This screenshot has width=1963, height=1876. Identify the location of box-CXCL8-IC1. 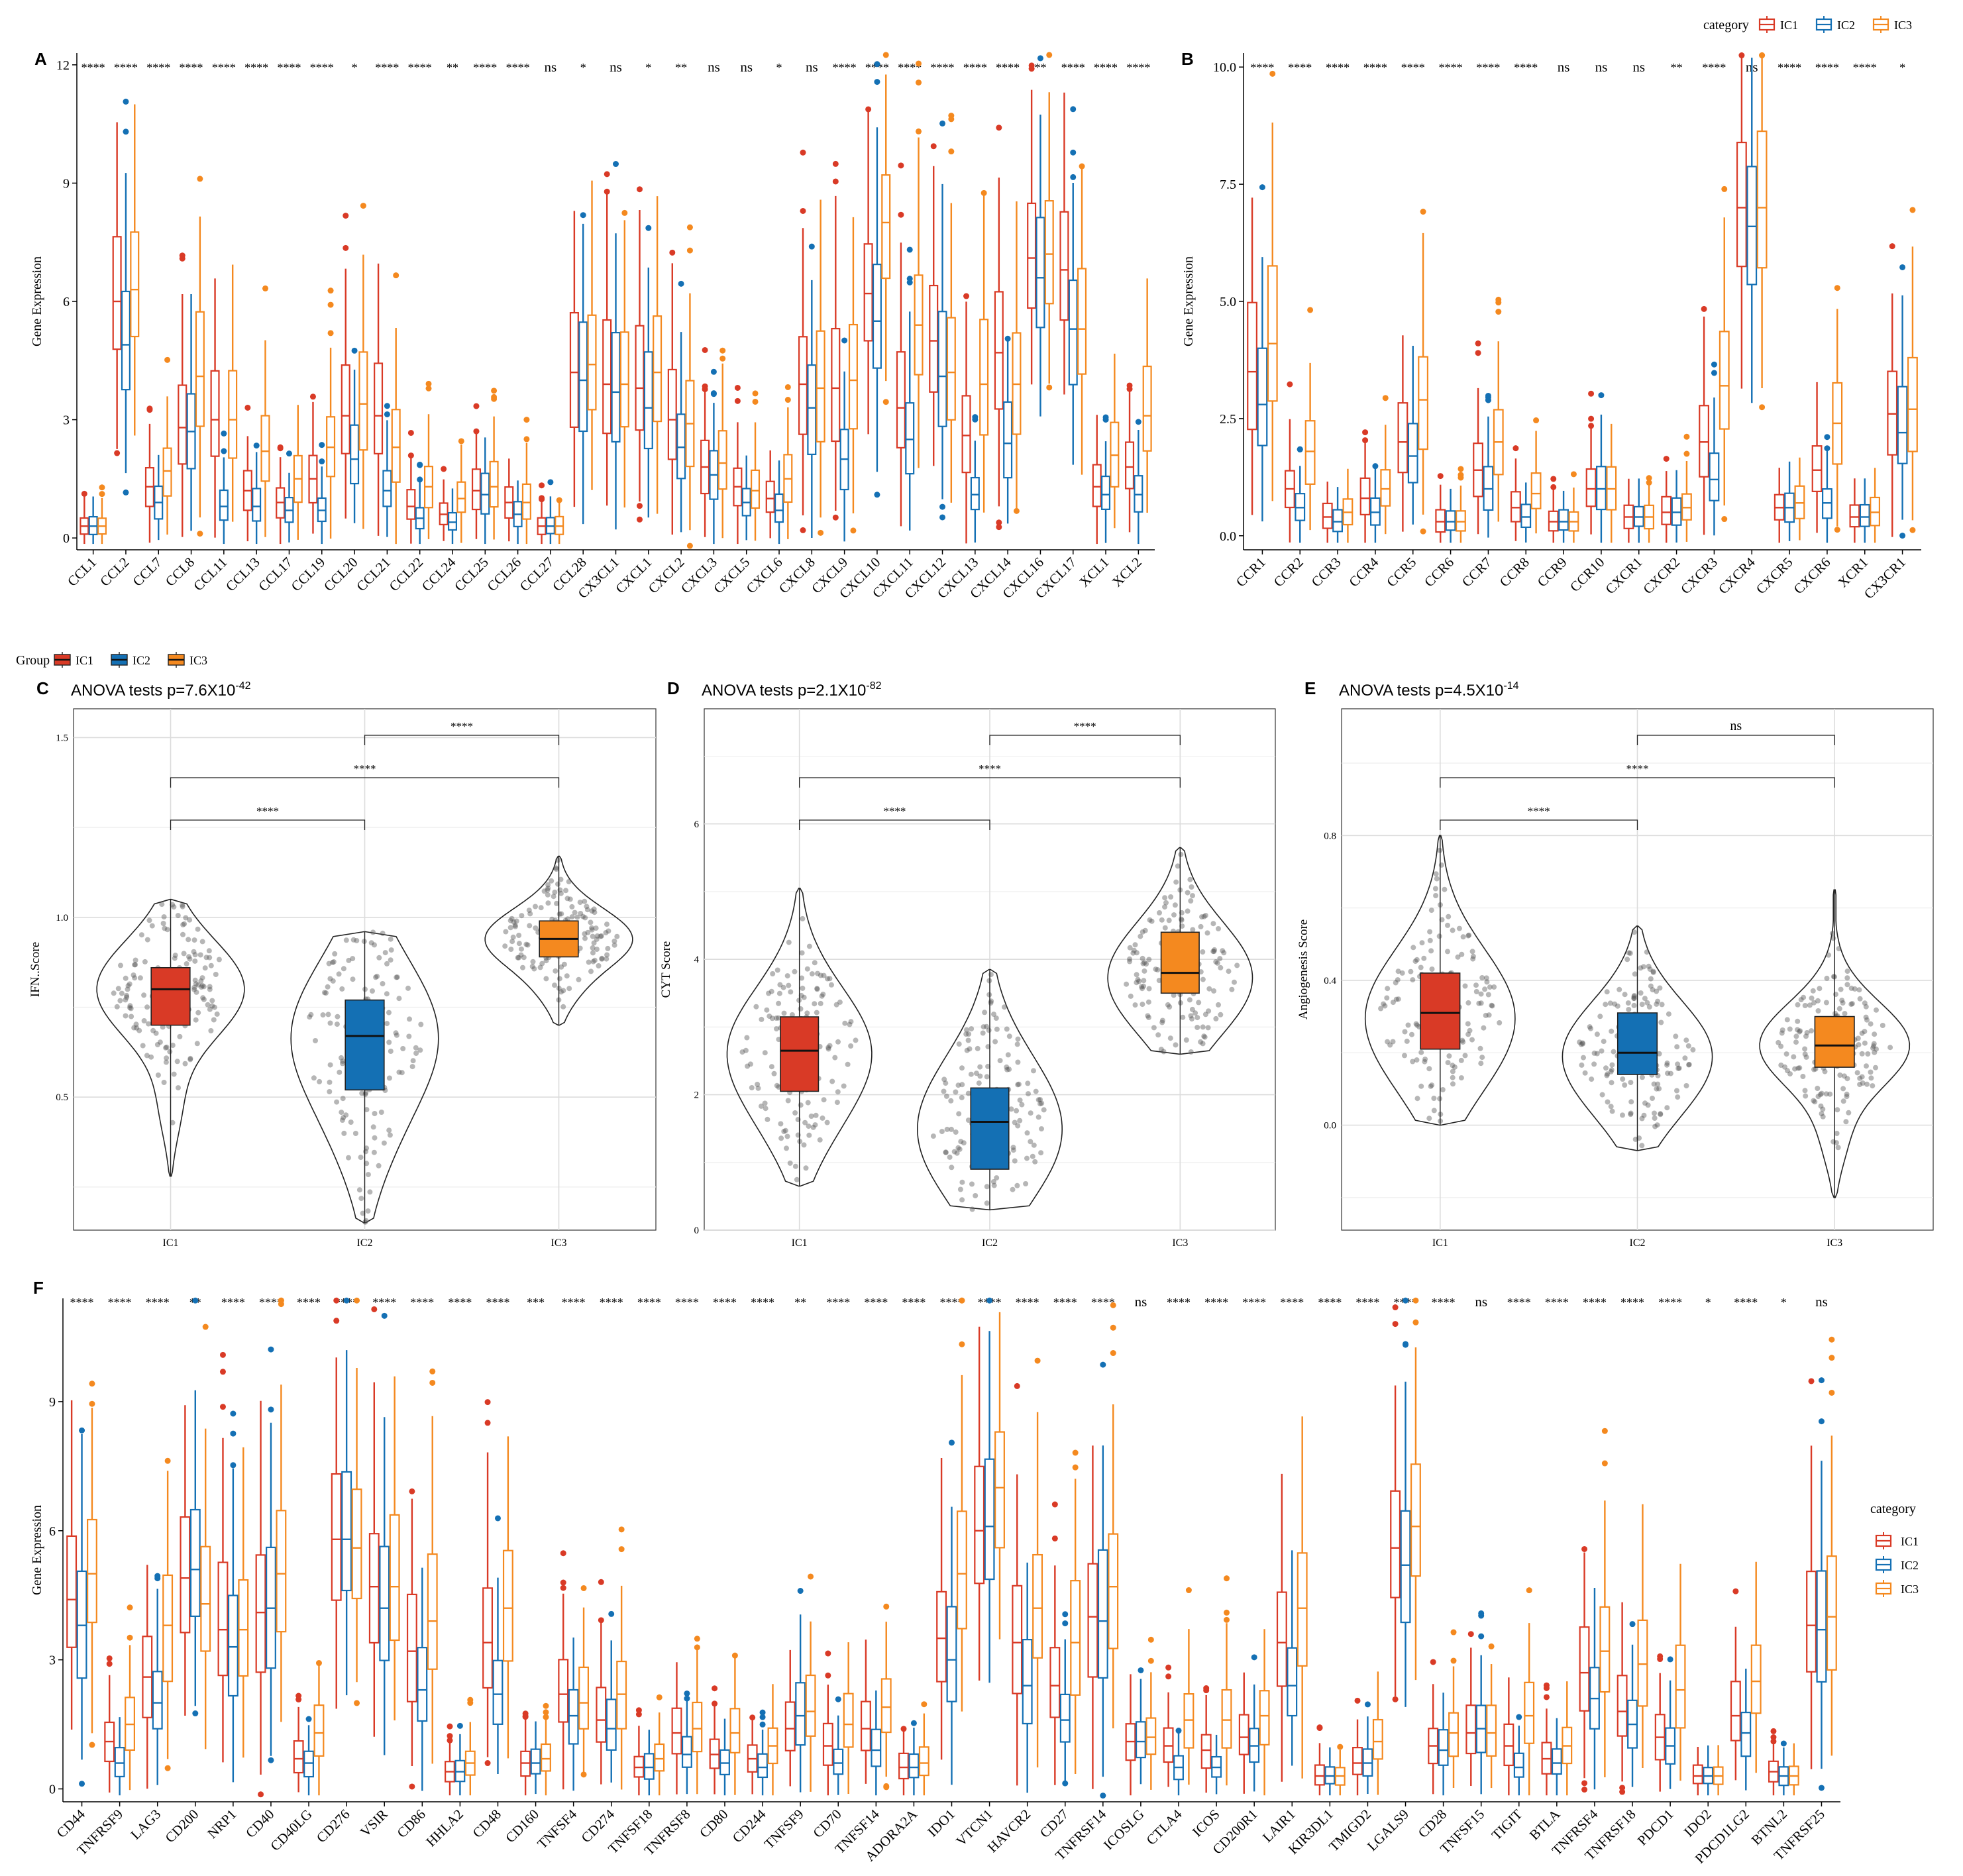
(803, 341).